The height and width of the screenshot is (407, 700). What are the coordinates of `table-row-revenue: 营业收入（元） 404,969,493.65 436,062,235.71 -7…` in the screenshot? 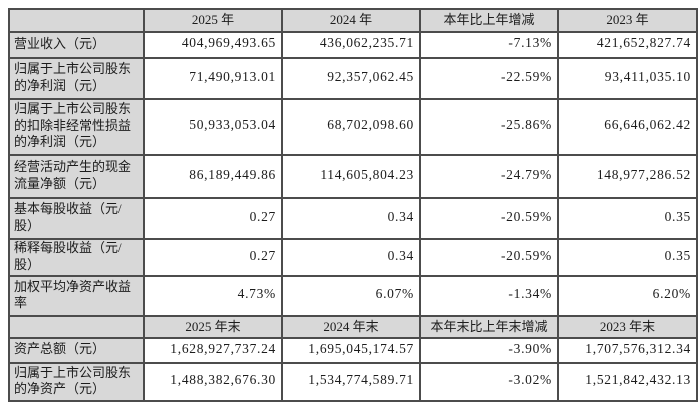 It's located at (354, 46).